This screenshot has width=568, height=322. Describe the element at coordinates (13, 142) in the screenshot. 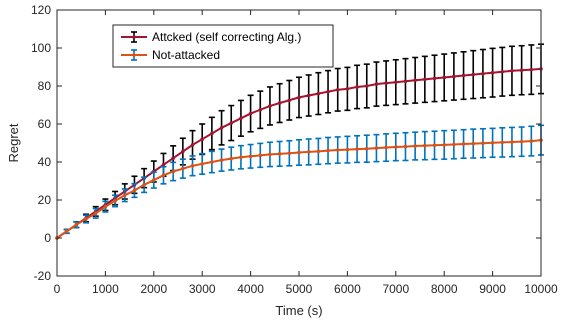

I see `y-axis-title: Regret` at that location.